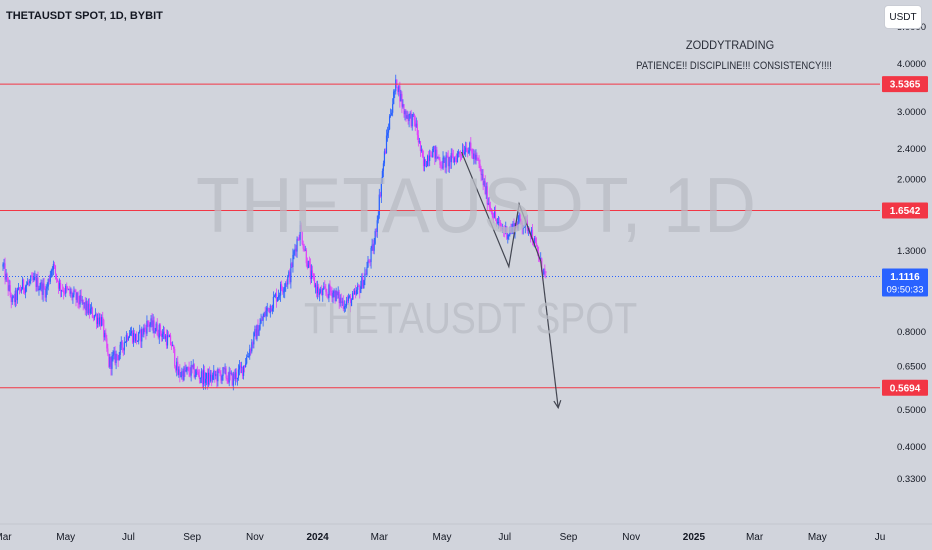 The image size is (932, 550). Describe the element at coordinates (734, 66) in the screenshot. I see `annotation-subtitle: PATIENCE!! DISCIPLINE!!! CONSISTENCY!!!!` at that location.